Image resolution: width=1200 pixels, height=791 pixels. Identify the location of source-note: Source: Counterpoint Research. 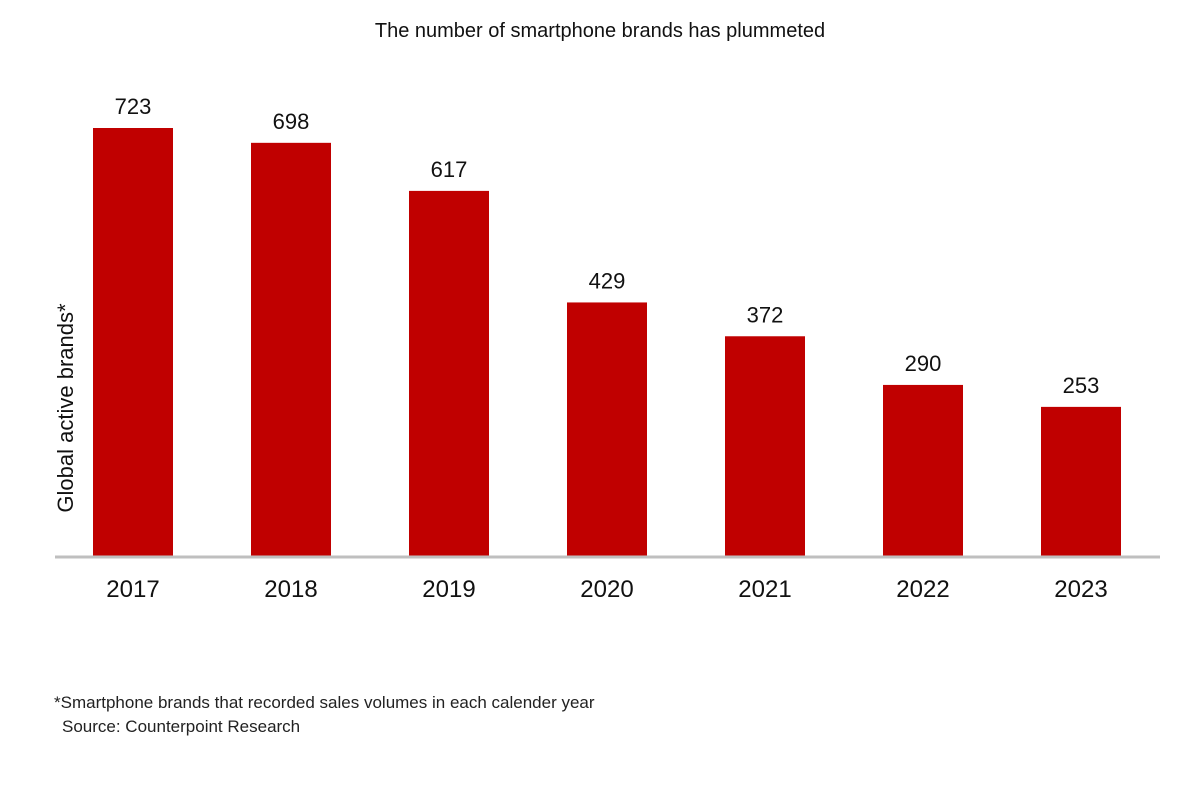
(181, 726).